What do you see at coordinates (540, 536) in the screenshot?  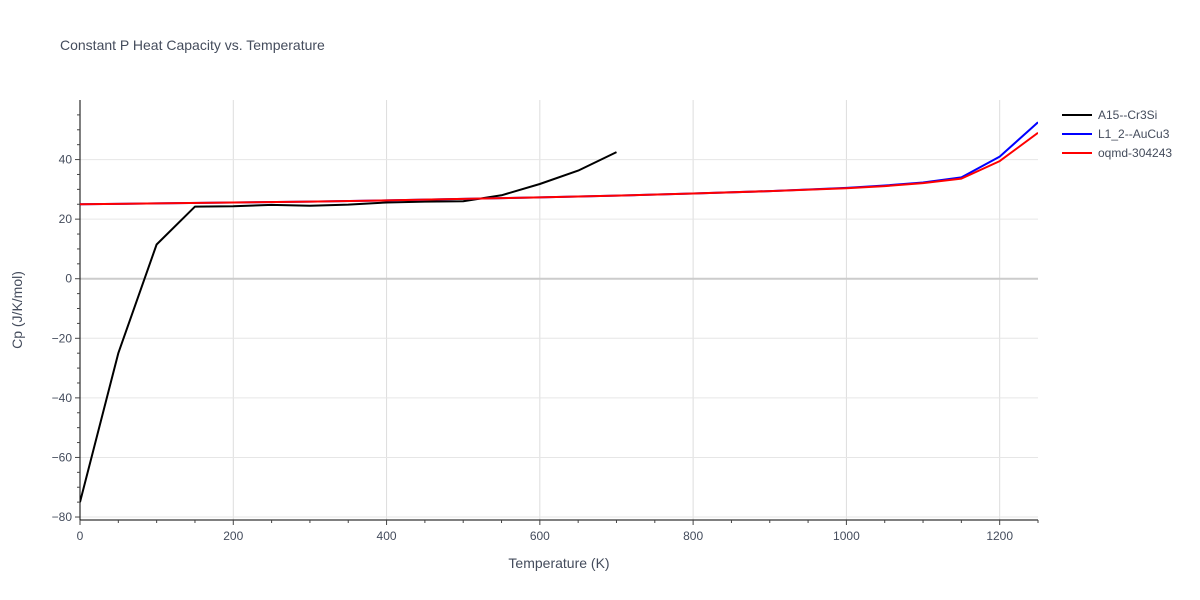 I see `x-tick-label: 600` at bounding box center [540, 536].